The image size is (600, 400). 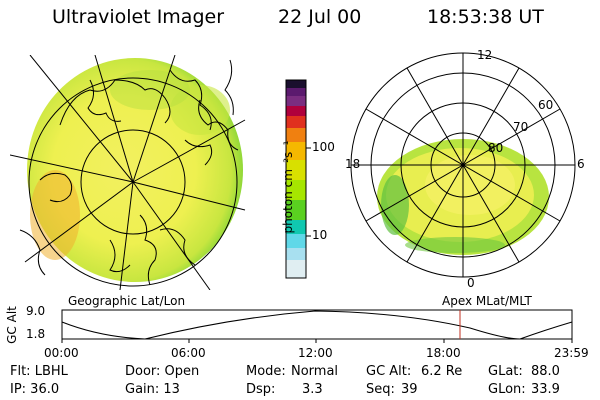 I want to click on mlt-label-6: 6, so click(x=581, y=164).